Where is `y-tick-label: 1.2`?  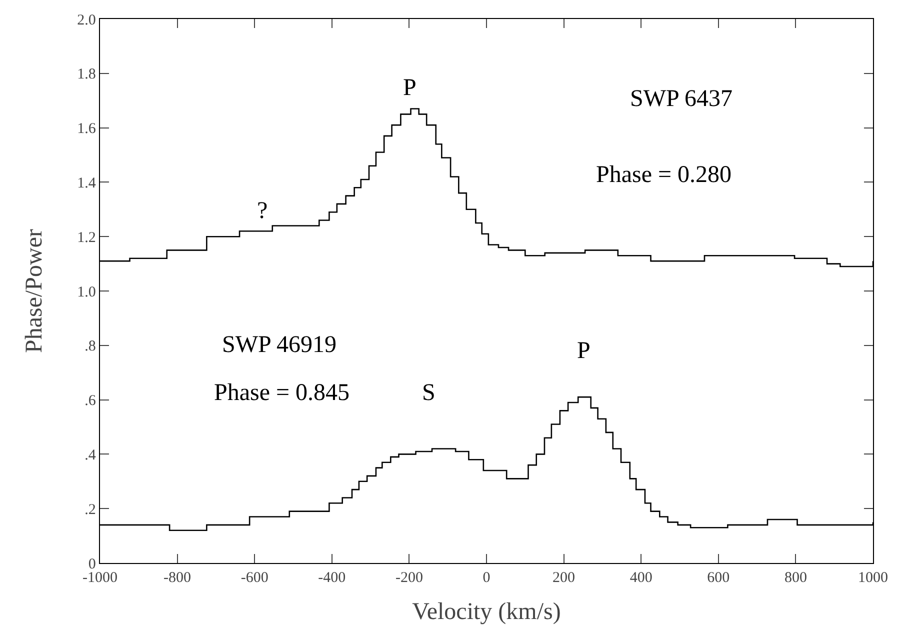 y-tick-label: 1.2 is located at coordinates (86, 238).